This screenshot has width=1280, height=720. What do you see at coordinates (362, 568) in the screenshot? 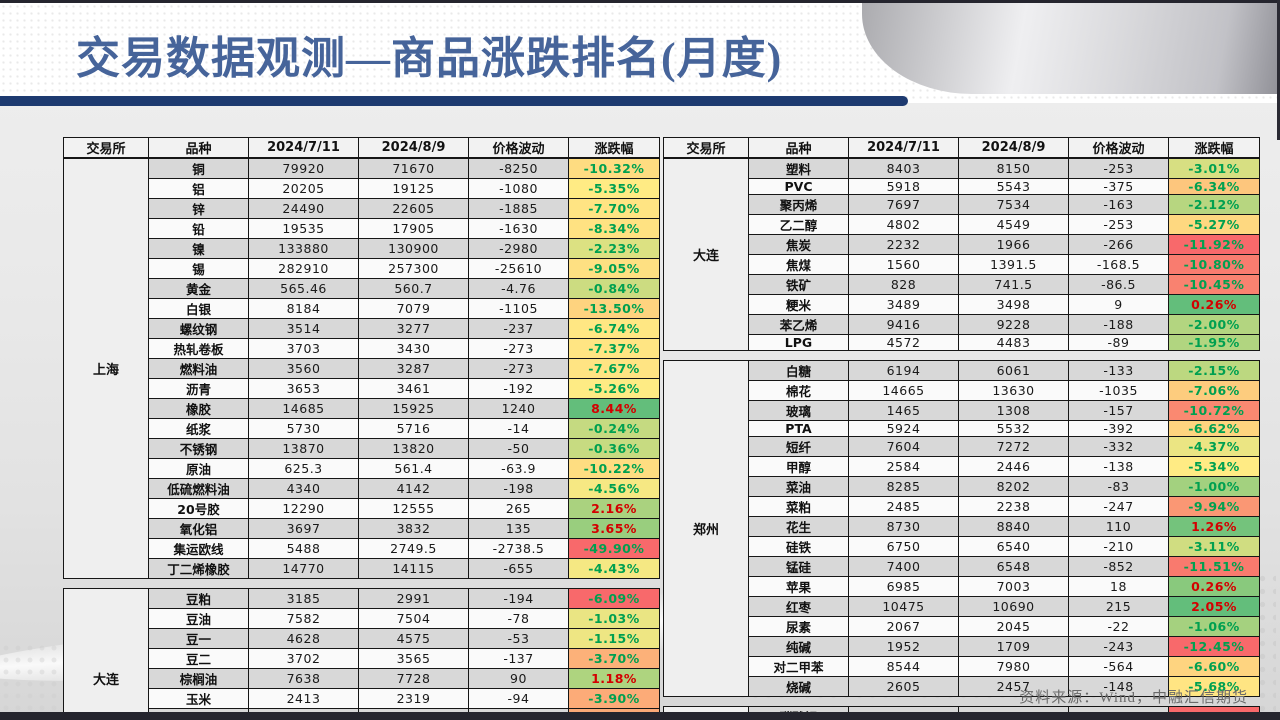
I see `table-row: 丁二烯橡胶 14770 14115 -655 -4.43%` at bounding box center [362, 568].